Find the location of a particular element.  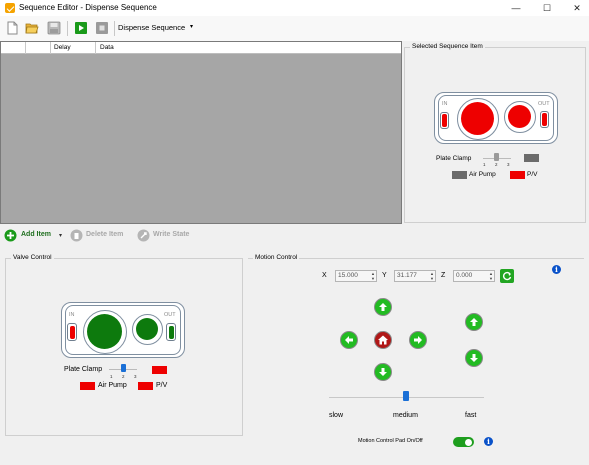

arrow-up-icon is located at coordinates (383, 307).